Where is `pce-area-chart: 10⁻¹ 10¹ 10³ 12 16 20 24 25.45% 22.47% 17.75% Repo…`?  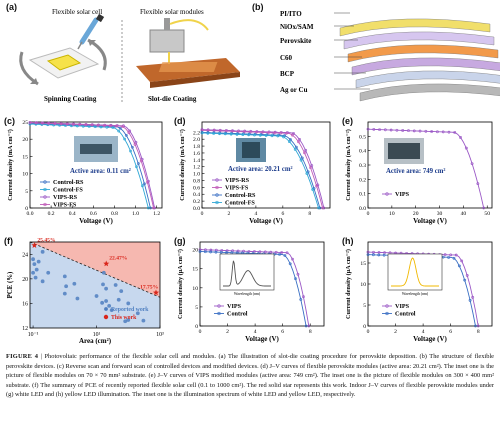
pce-area-chart: 10⁻¹ 10¹ 10³ 12 16 20 24 25.45% 22.47% 17.75% Repo… is located at coordinates (85, 291).